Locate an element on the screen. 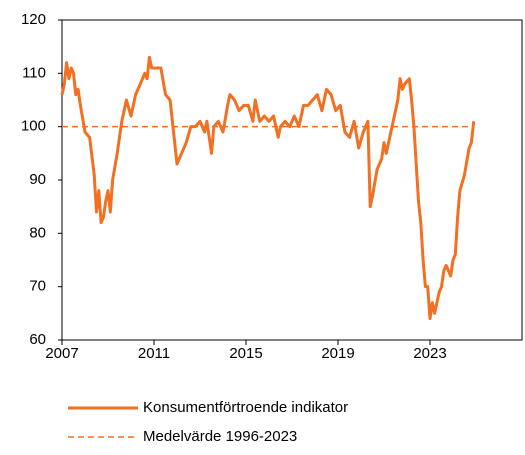 The image size is (525, 455). x-tick-label: 2015 is located at coordinates (245, 353).